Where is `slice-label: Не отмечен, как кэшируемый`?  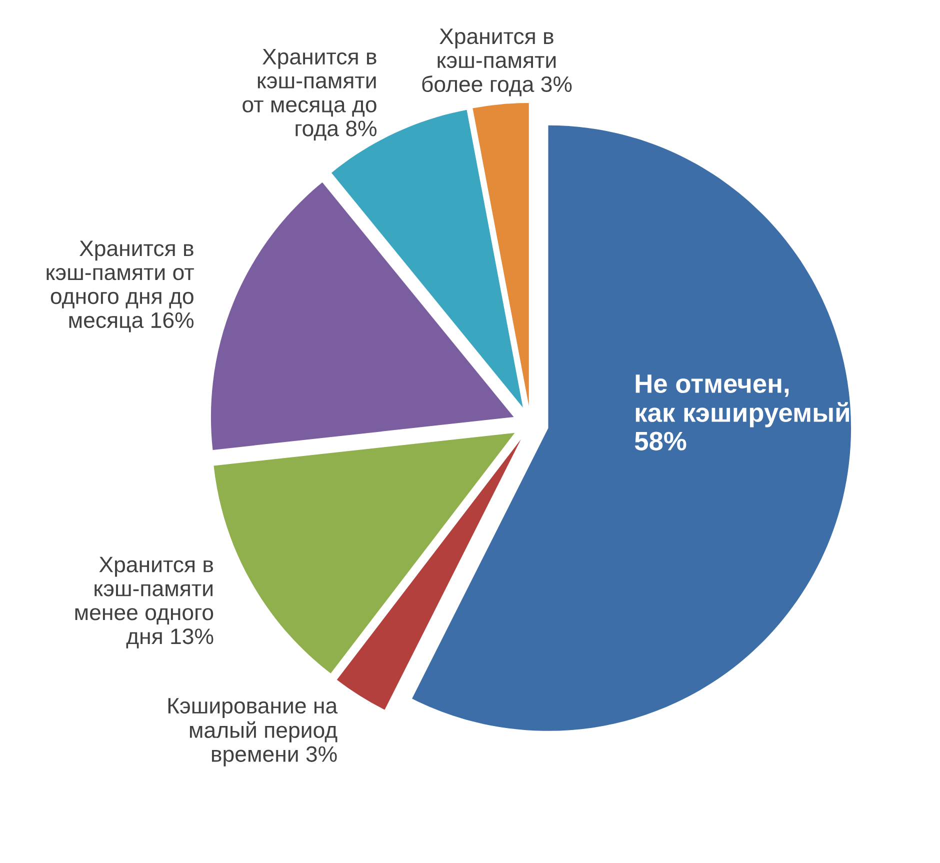
slice-label: Не отмечен, как кэшируемый is located at coordinates (742, 401).